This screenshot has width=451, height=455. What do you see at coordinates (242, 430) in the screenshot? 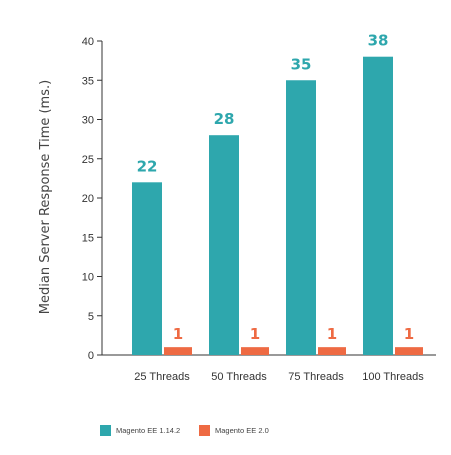
I see `legend-label: Magento EE 2.0` at bounding box center [242, 430].